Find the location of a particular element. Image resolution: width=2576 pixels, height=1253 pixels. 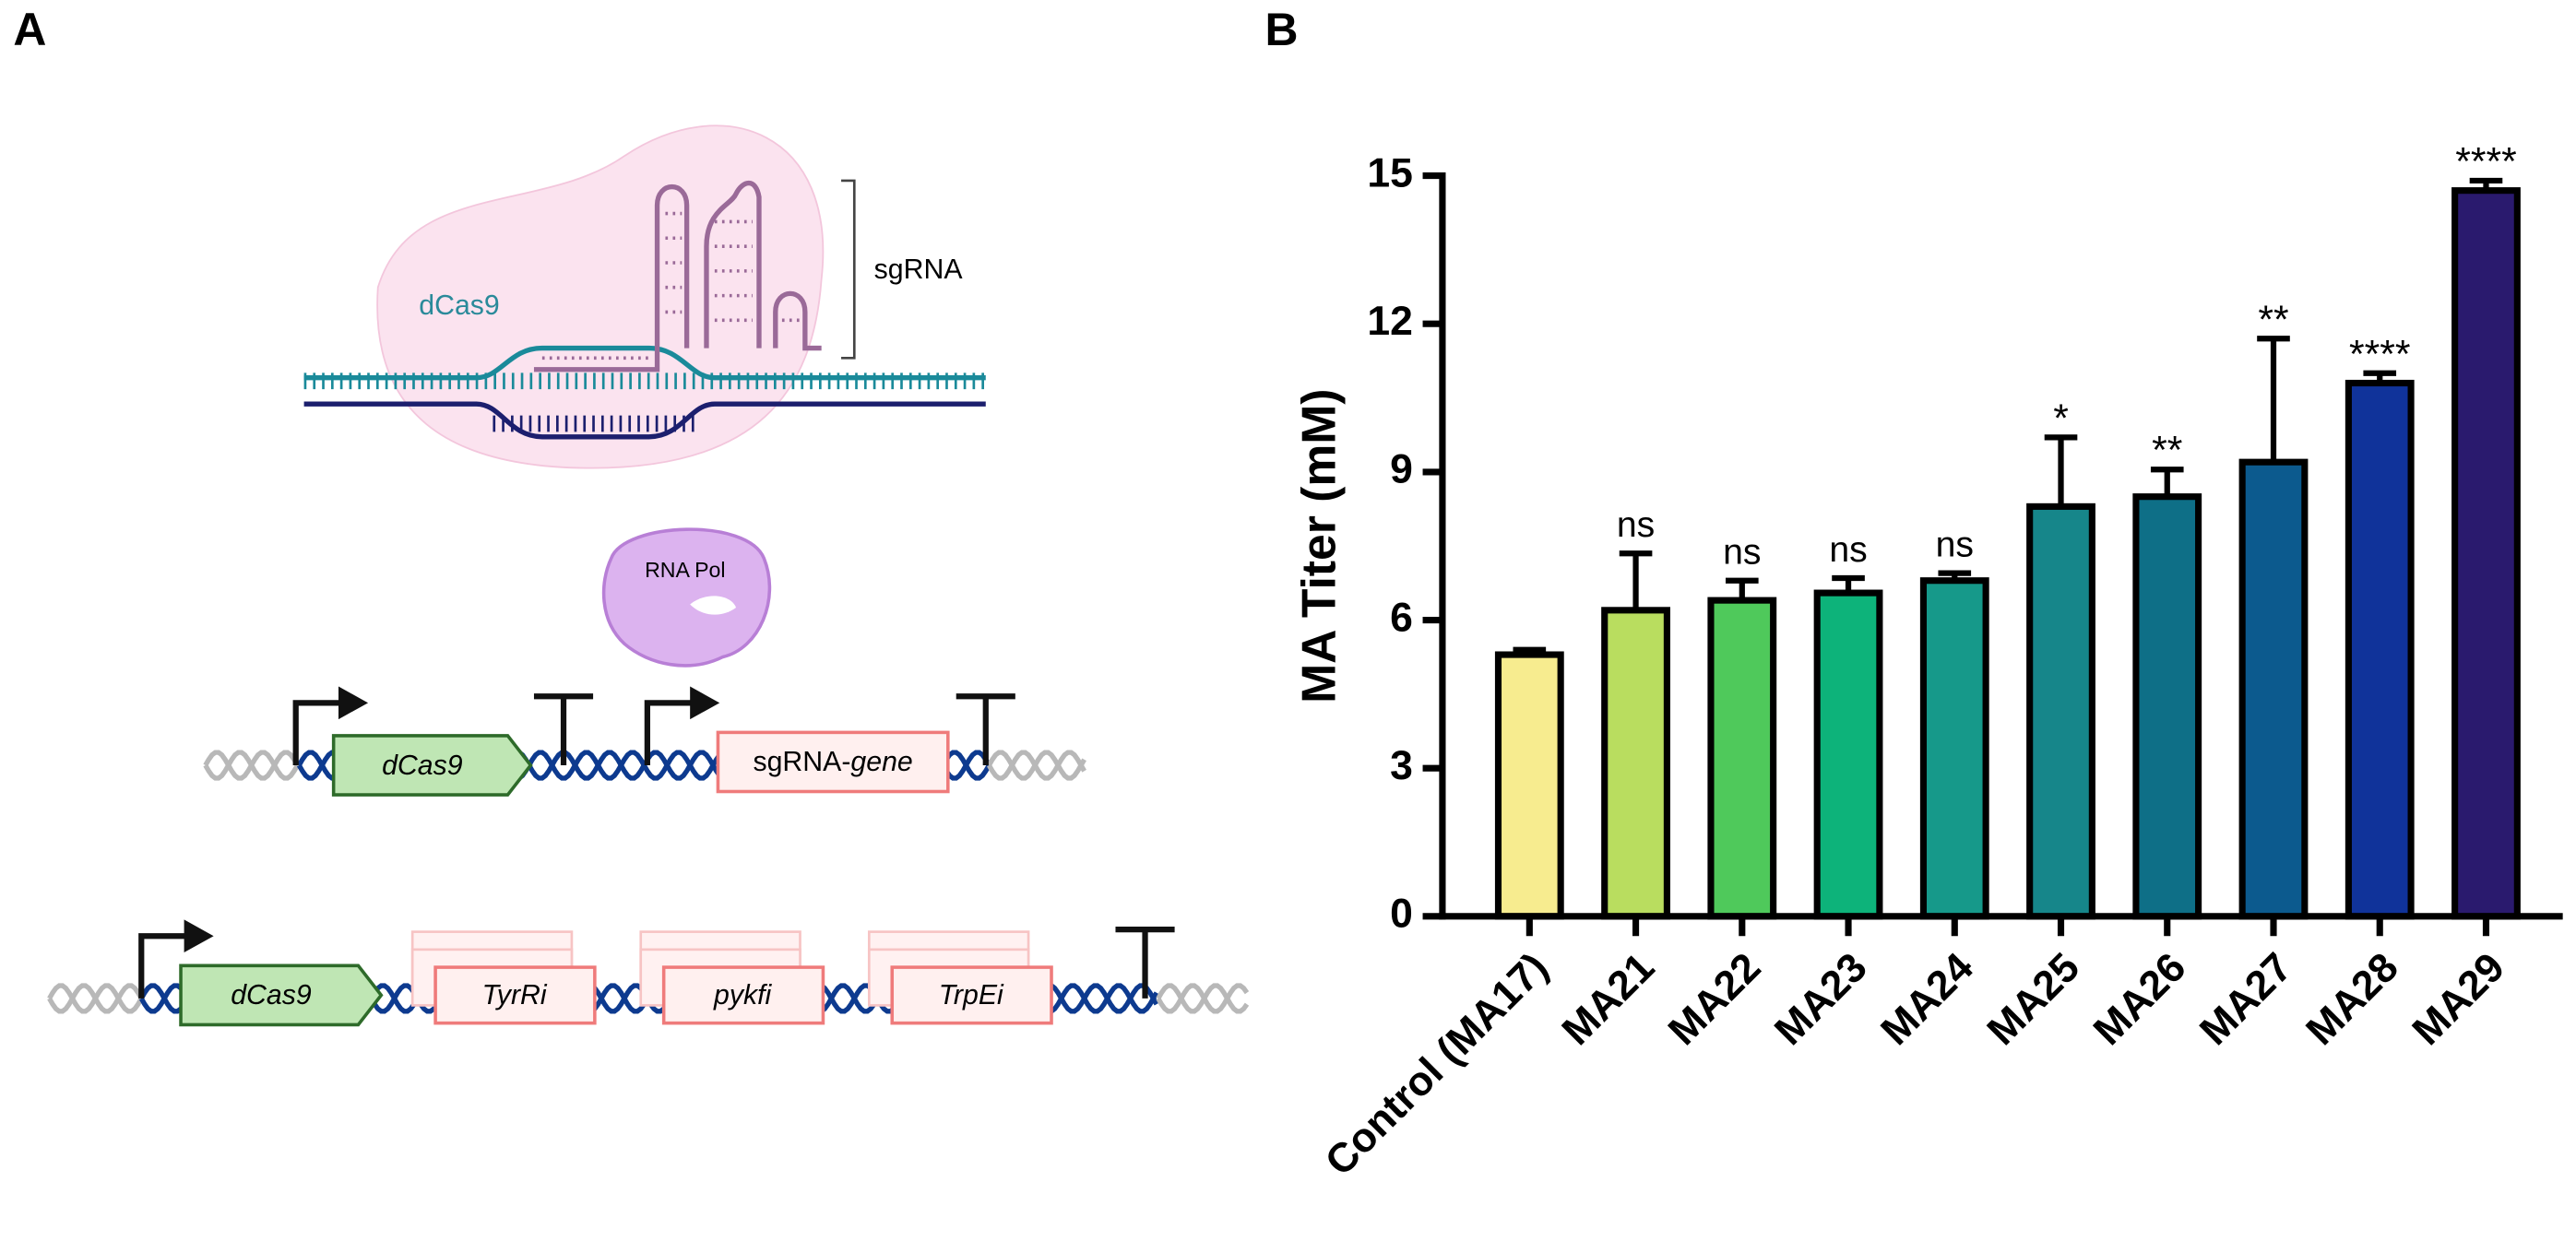

x-tick-label: MA25 is located at coordinates (2034, 999).